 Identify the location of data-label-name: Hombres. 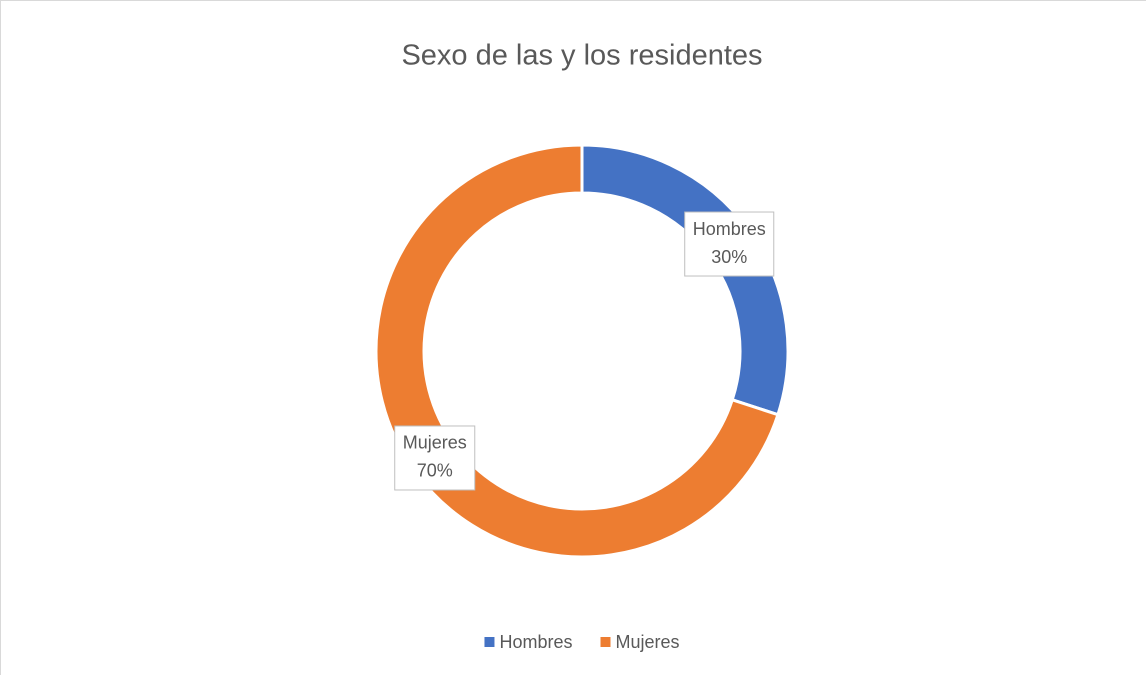
(729, 229).